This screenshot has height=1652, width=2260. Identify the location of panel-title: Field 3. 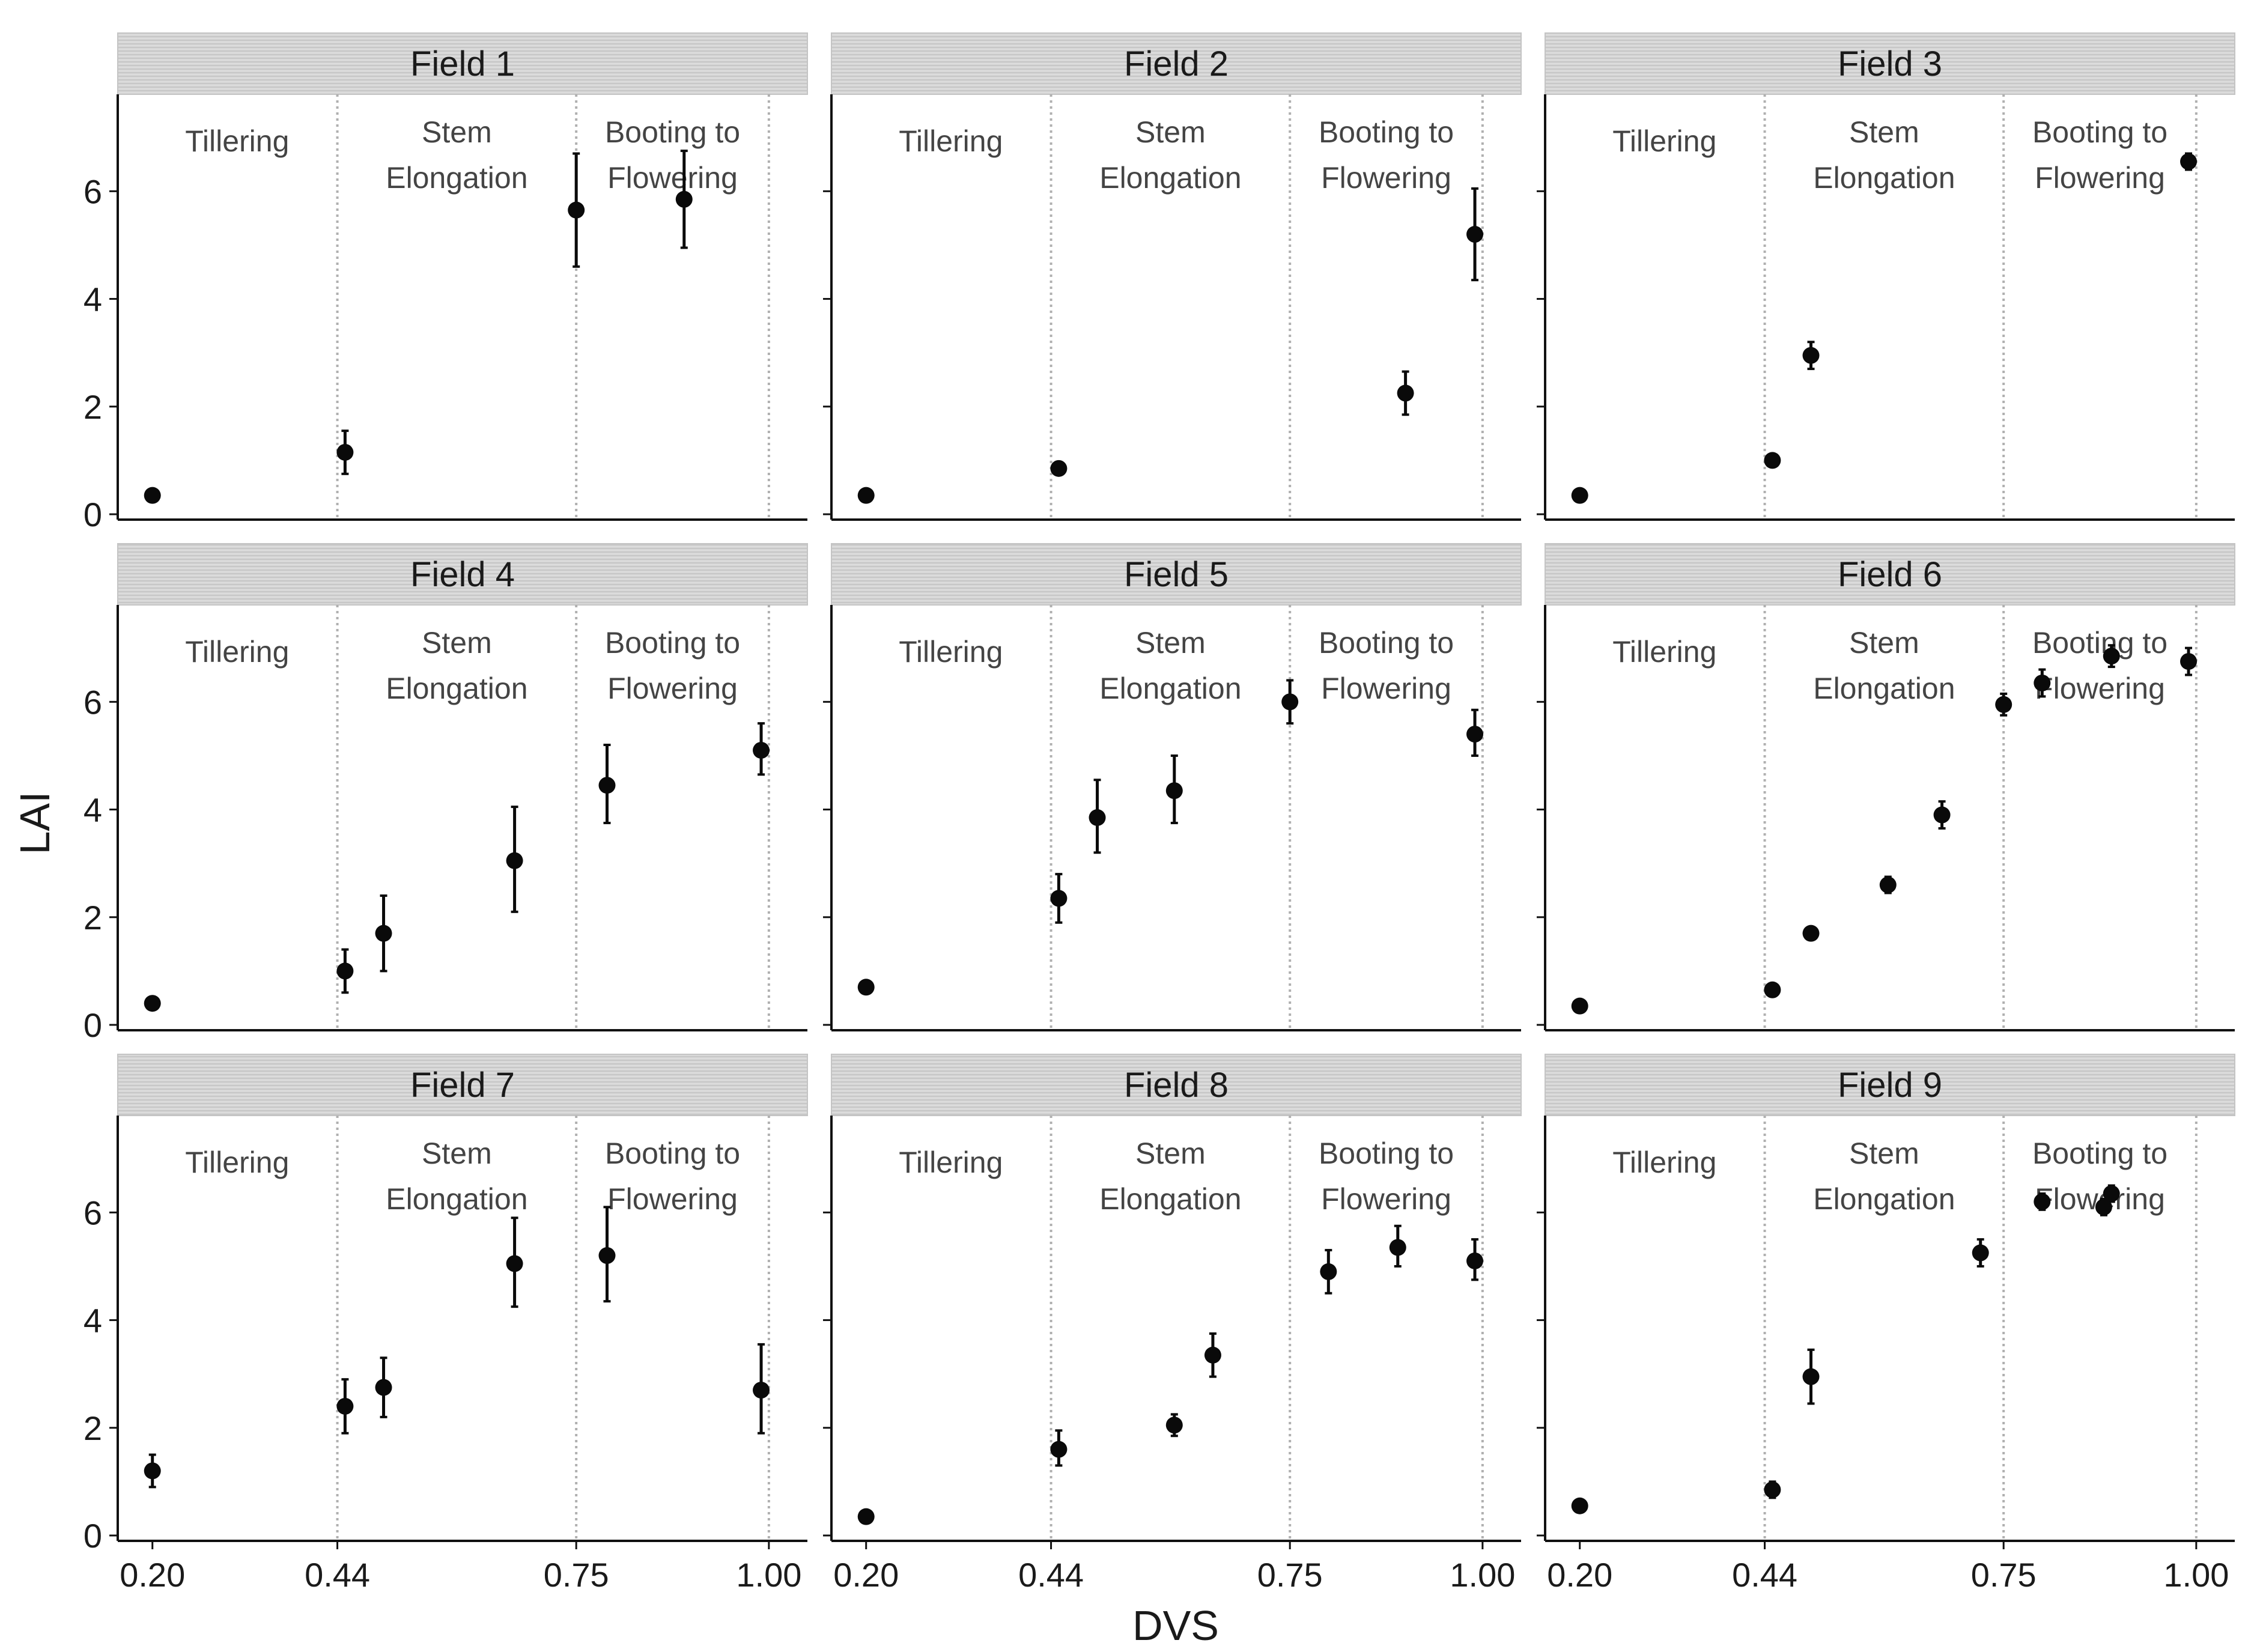
(1890, 64).